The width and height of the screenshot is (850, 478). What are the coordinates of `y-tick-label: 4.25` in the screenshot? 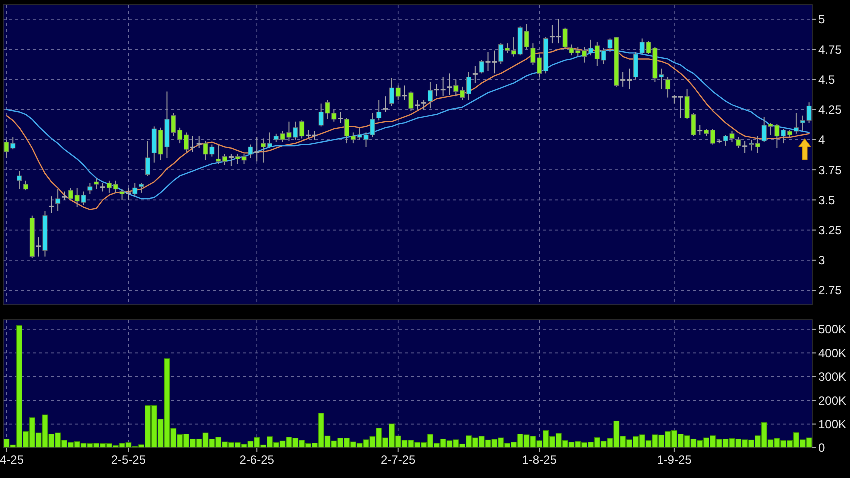 It's located at (830, 110).